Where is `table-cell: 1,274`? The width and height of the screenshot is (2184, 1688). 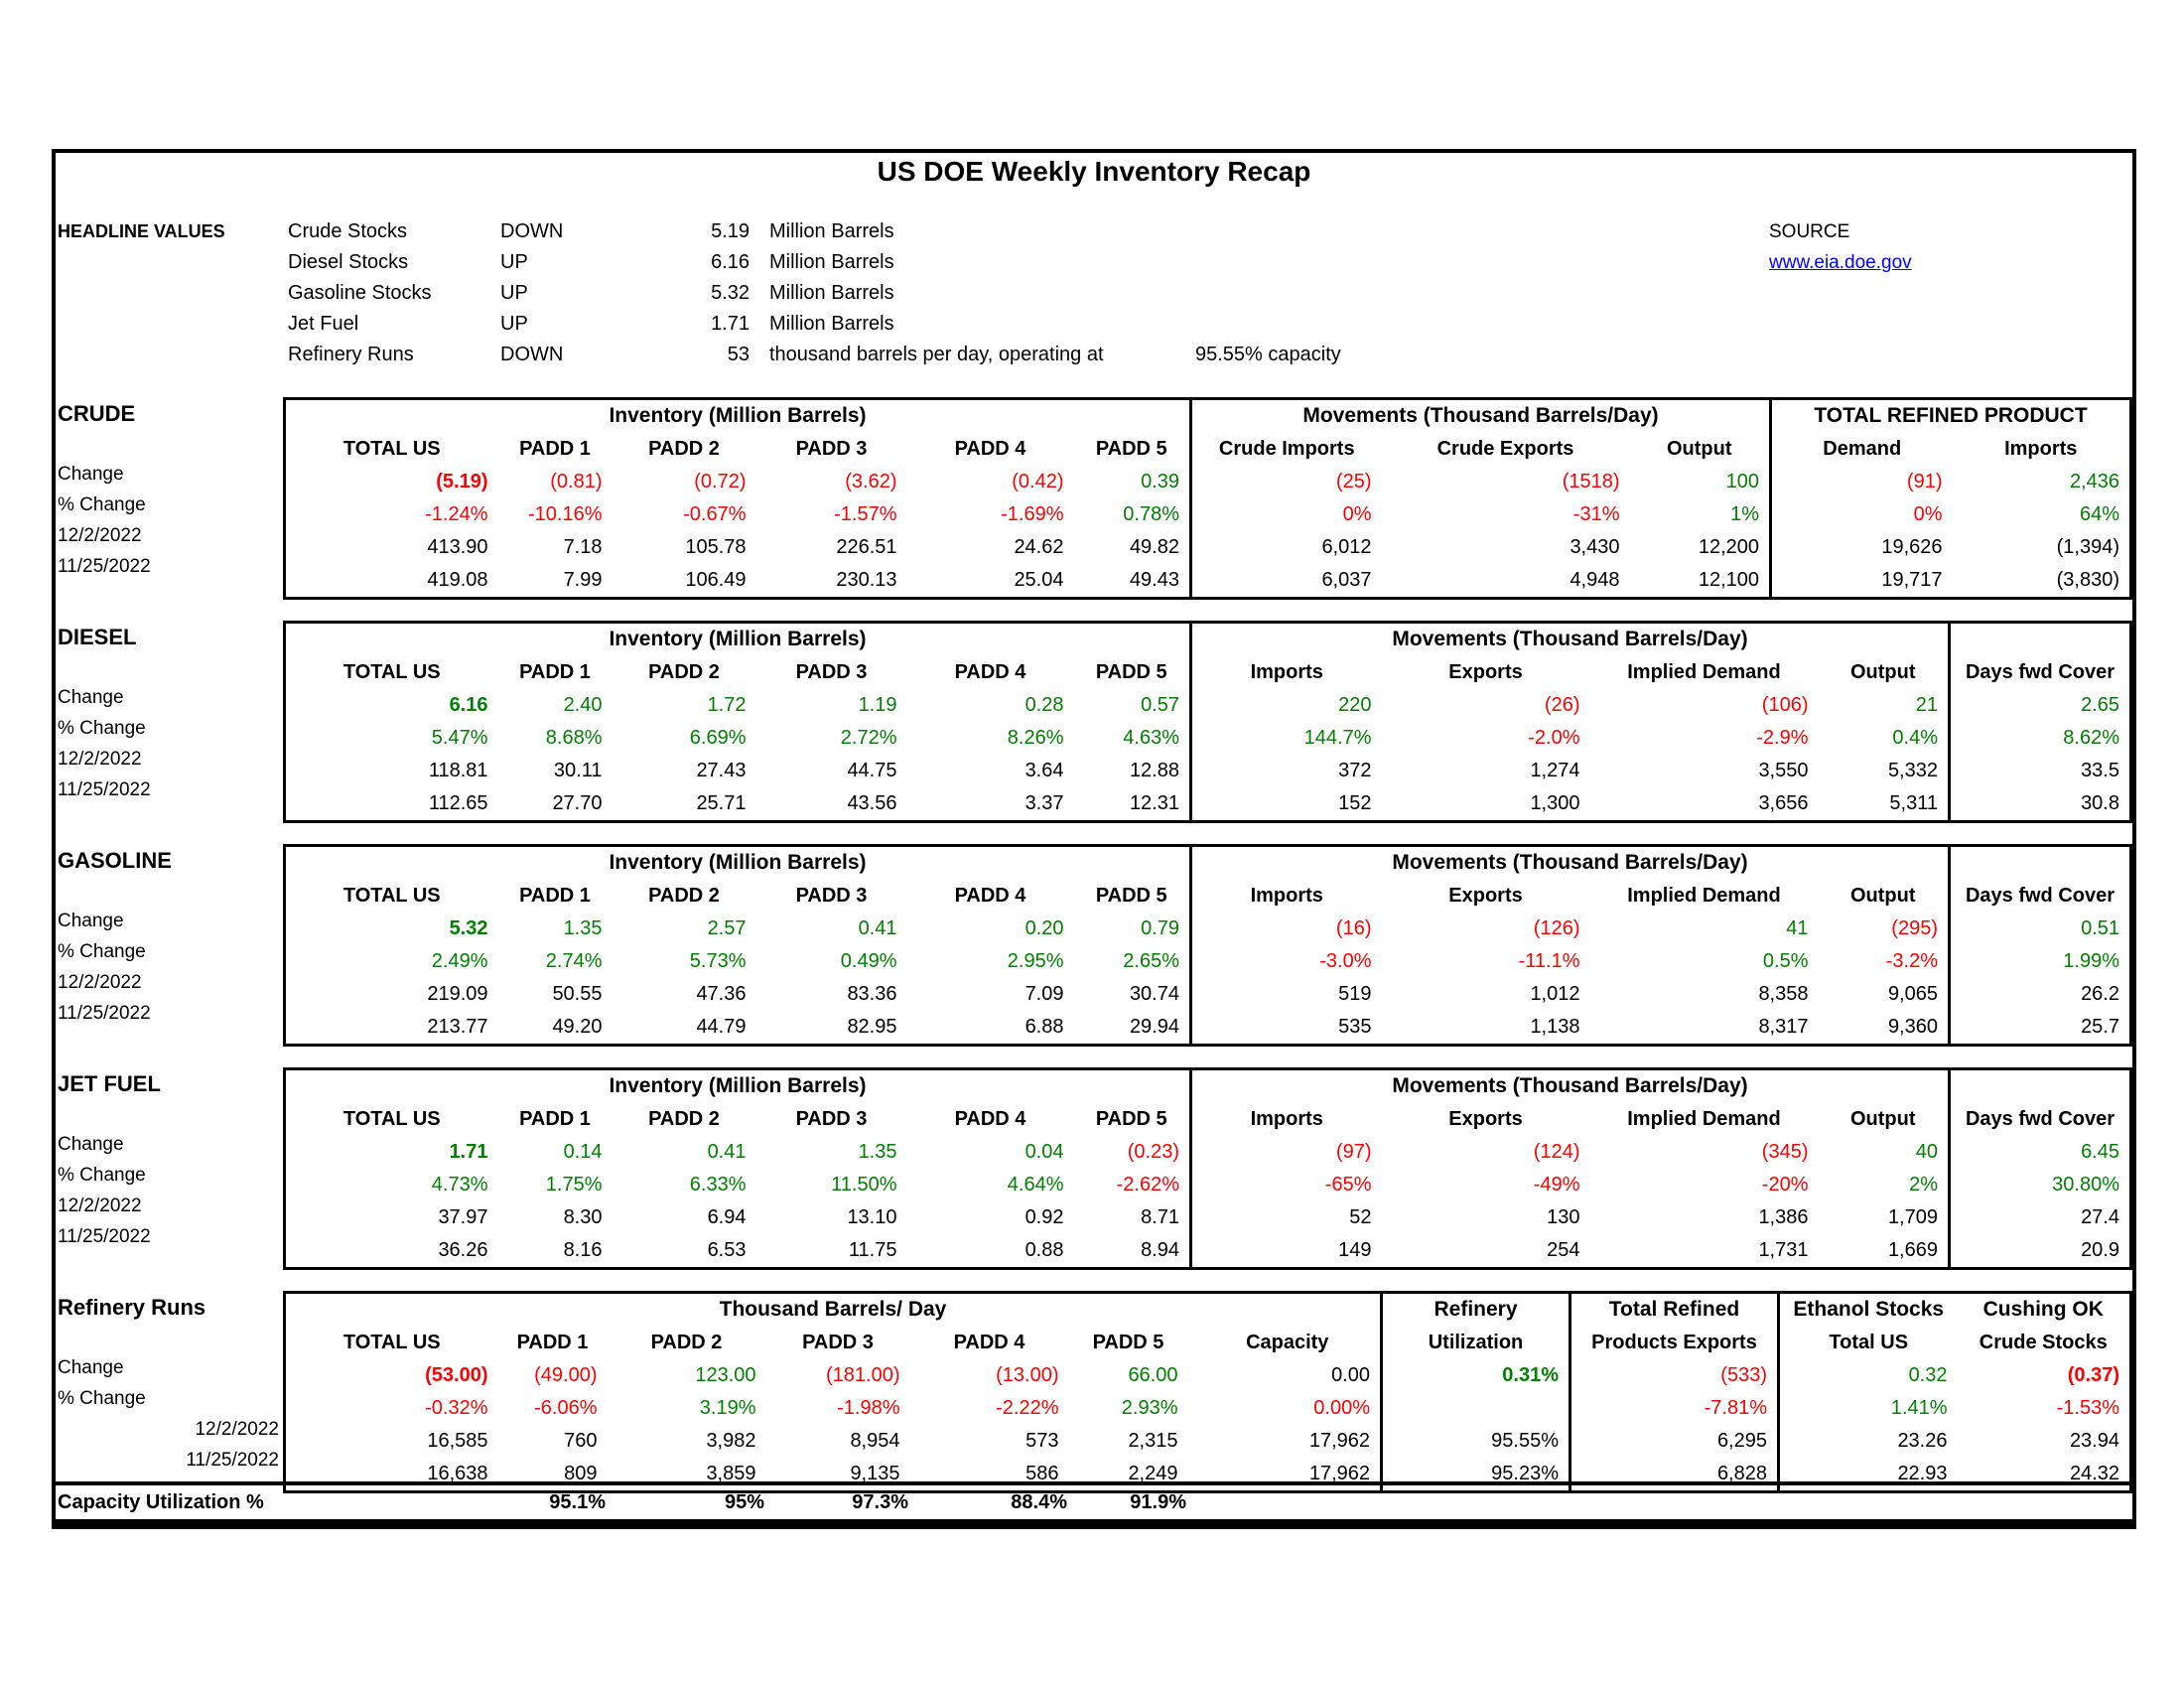 table-cell: 1,274 is located at coordinates (1555, 770).